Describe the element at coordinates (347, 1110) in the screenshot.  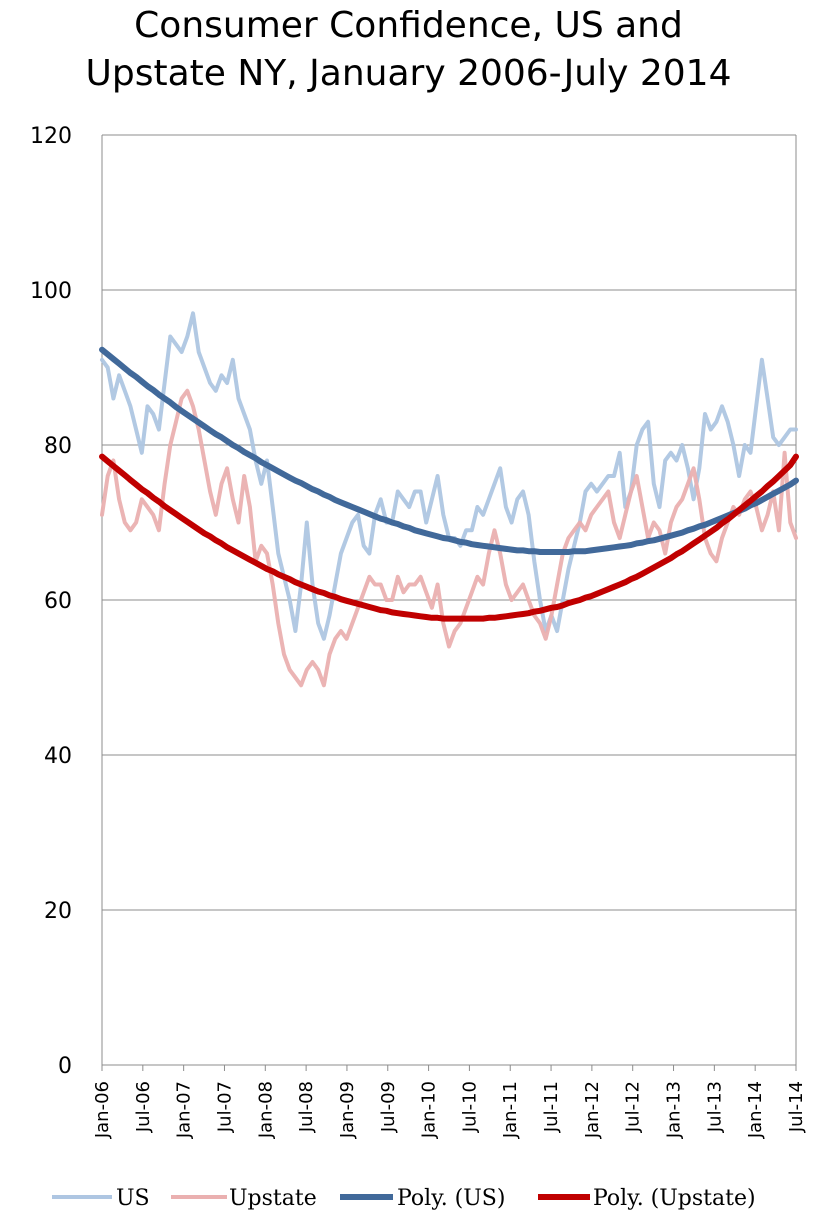
I see `x-tick-label-6: Jan-09` at that location.